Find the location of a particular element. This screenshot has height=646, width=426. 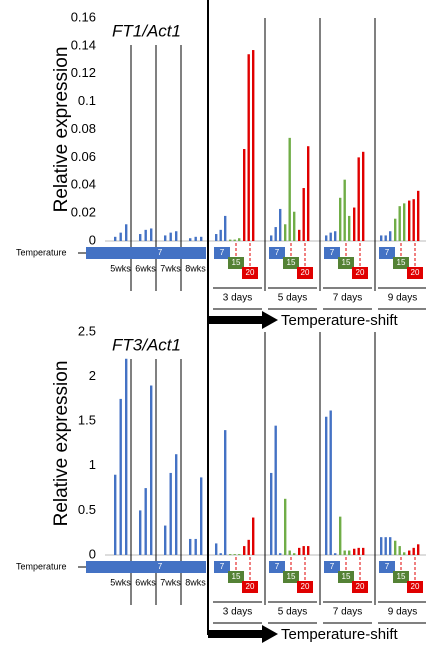

week-label: 7wks is located at coordinates (170, 582).